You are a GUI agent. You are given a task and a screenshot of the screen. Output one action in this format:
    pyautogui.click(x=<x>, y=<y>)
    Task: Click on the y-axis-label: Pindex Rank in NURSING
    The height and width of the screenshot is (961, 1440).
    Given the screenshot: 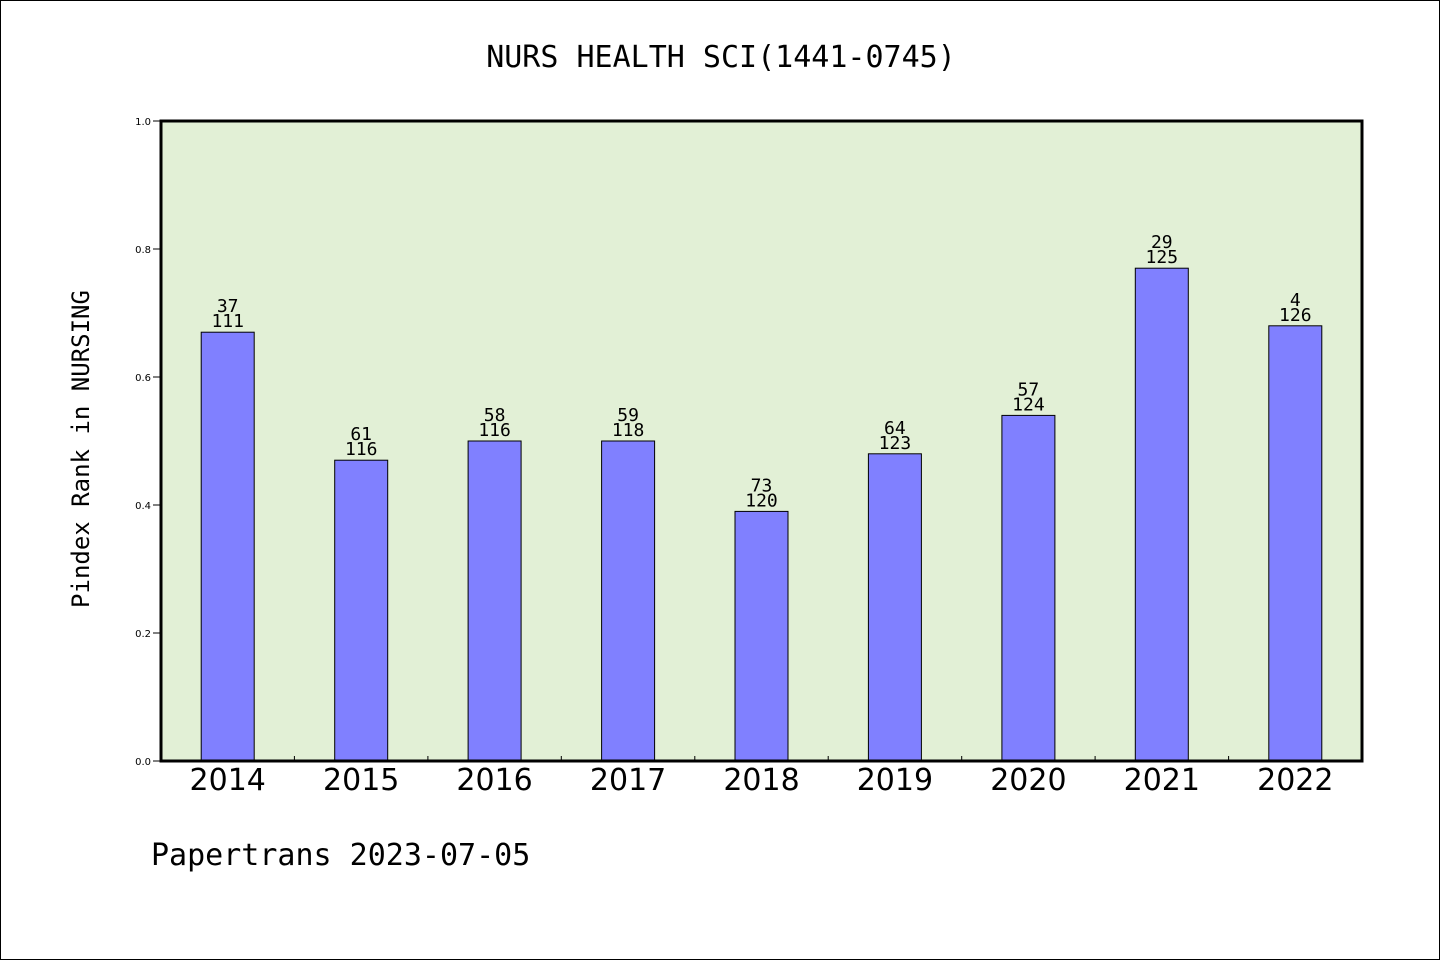 What is the action you would take?
    pyautogui.click(x=81, y=449)
    